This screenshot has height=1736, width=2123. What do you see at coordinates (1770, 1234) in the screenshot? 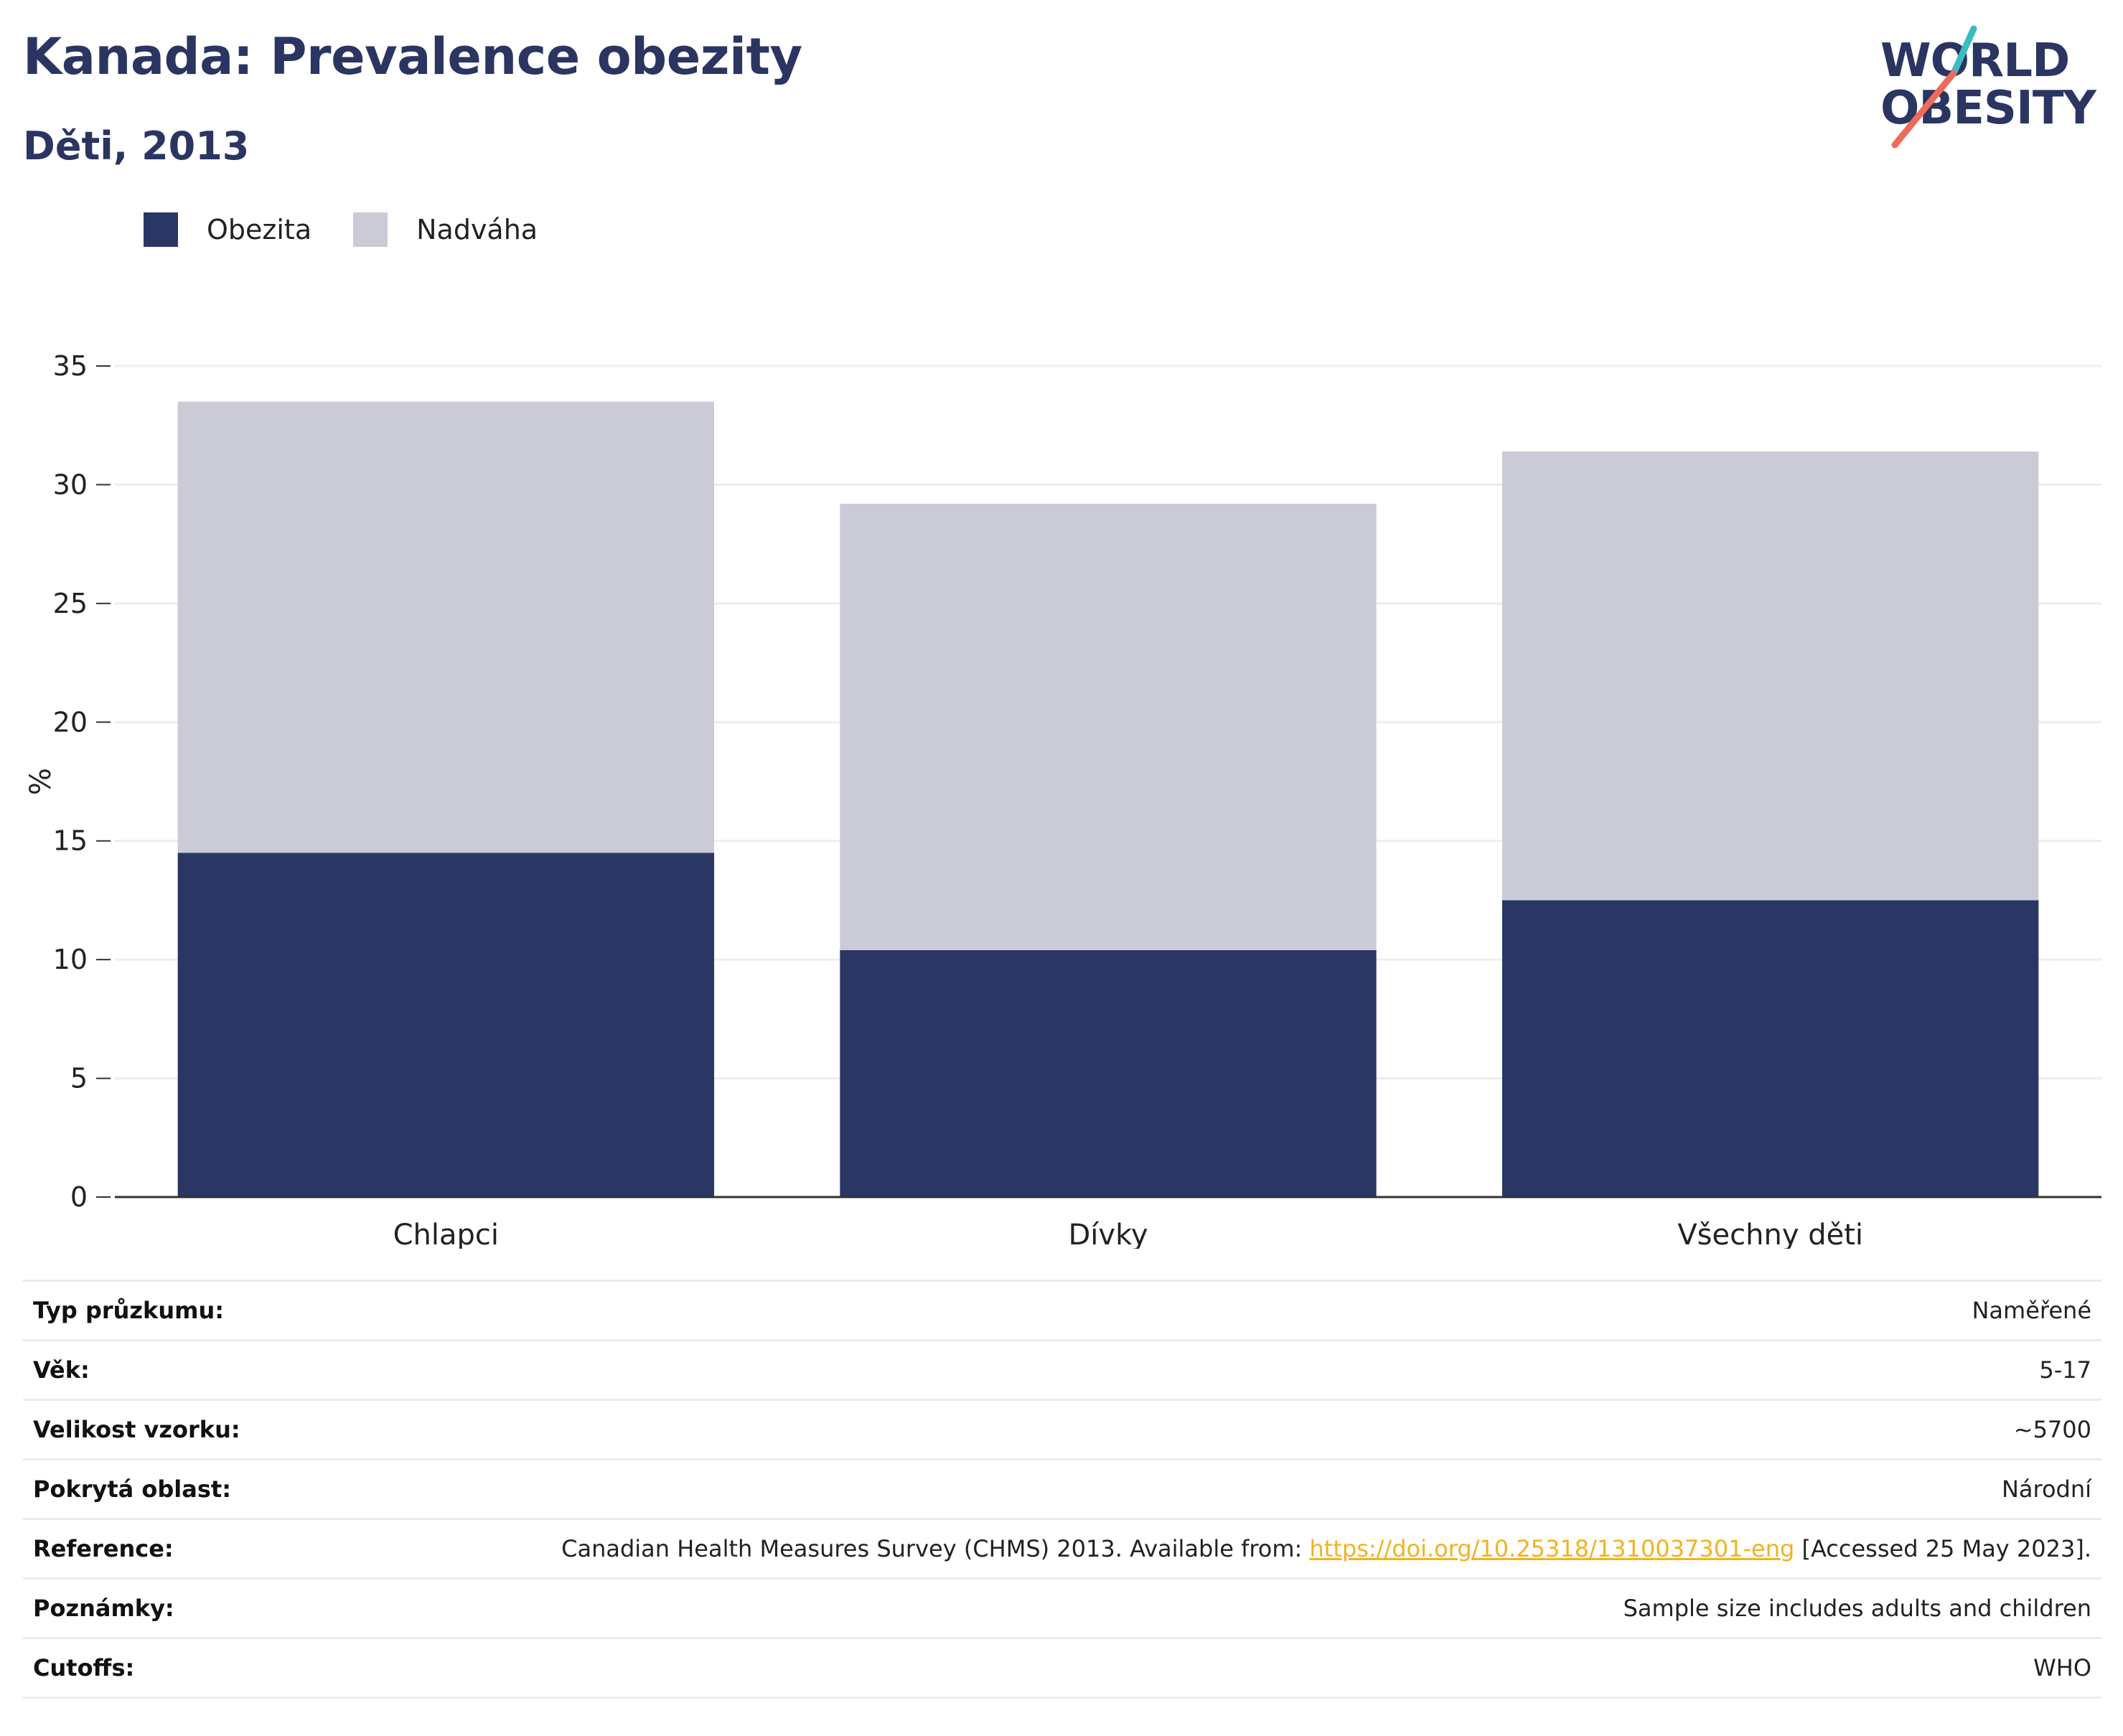
I see `x-tick-label: Všechny děti` at bounding box center [1770, 1234].